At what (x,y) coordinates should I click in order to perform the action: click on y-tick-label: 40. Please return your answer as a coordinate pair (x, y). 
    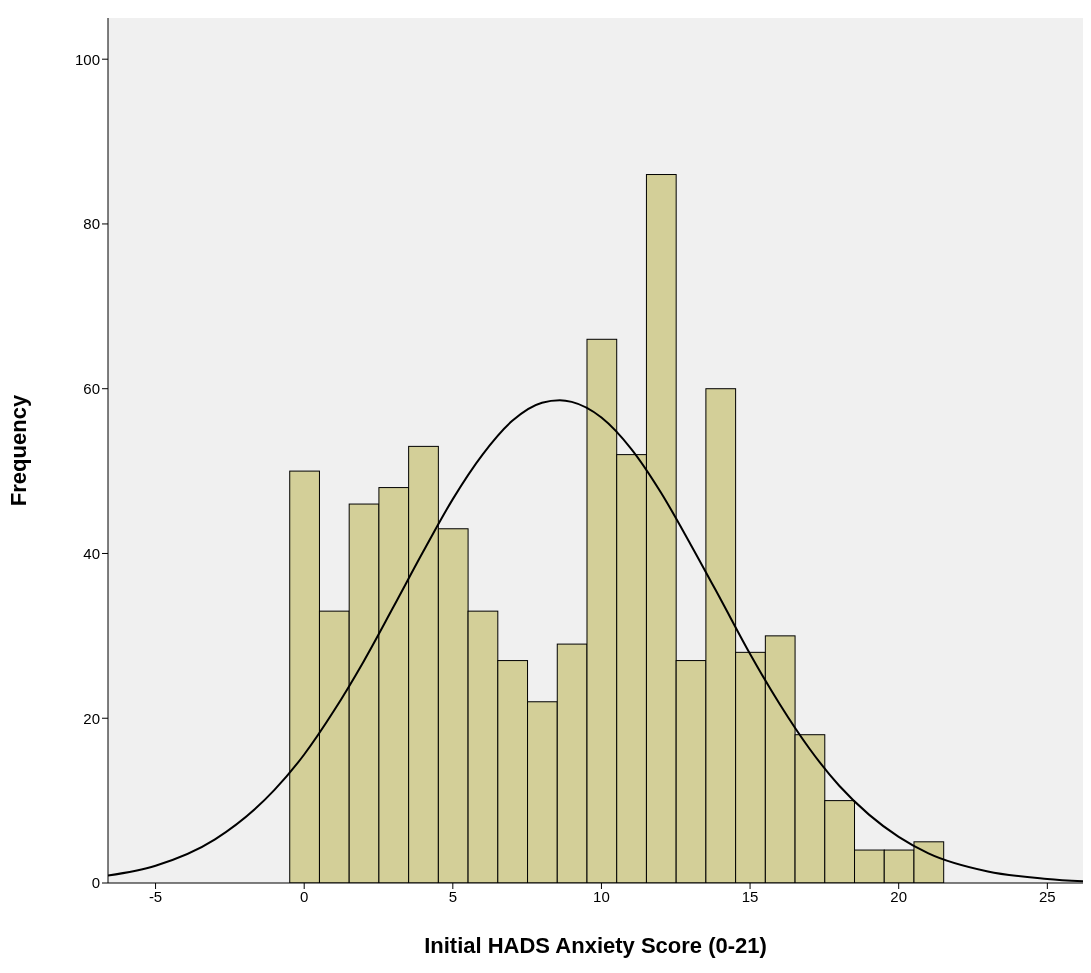
    Looking at the image, I should click on (91, 553).